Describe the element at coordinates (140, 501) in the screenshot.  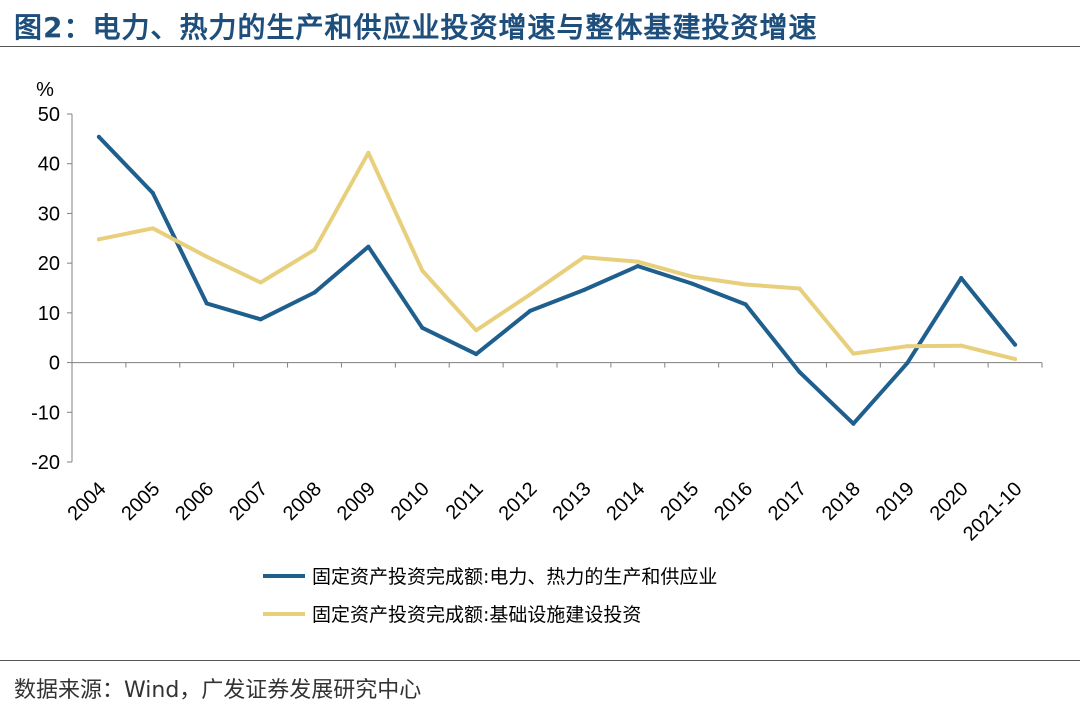
I see `x-tick-label: 2005` at that location.